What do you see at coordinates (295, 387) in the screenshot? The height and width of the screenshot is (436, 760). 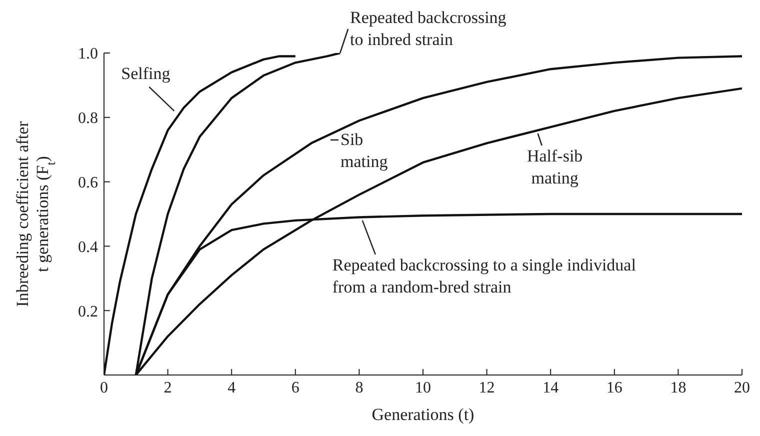 I see `x-tick-label: 6` at bounding box center [295, 387].